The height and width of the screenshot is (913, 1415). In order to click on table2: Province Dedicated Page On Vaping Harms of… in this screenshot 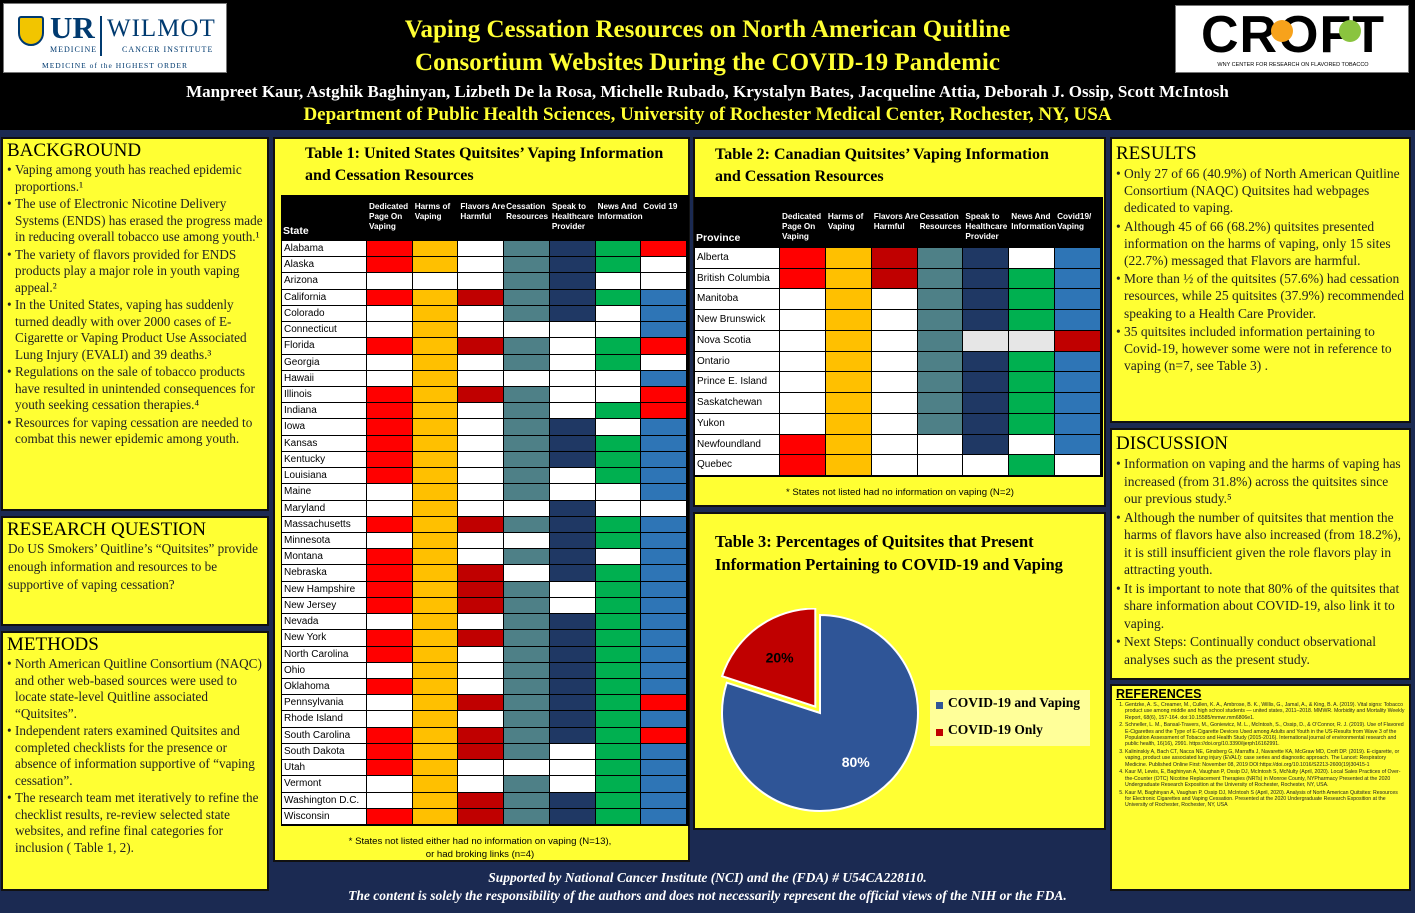, I will do `click(898, 337)`.